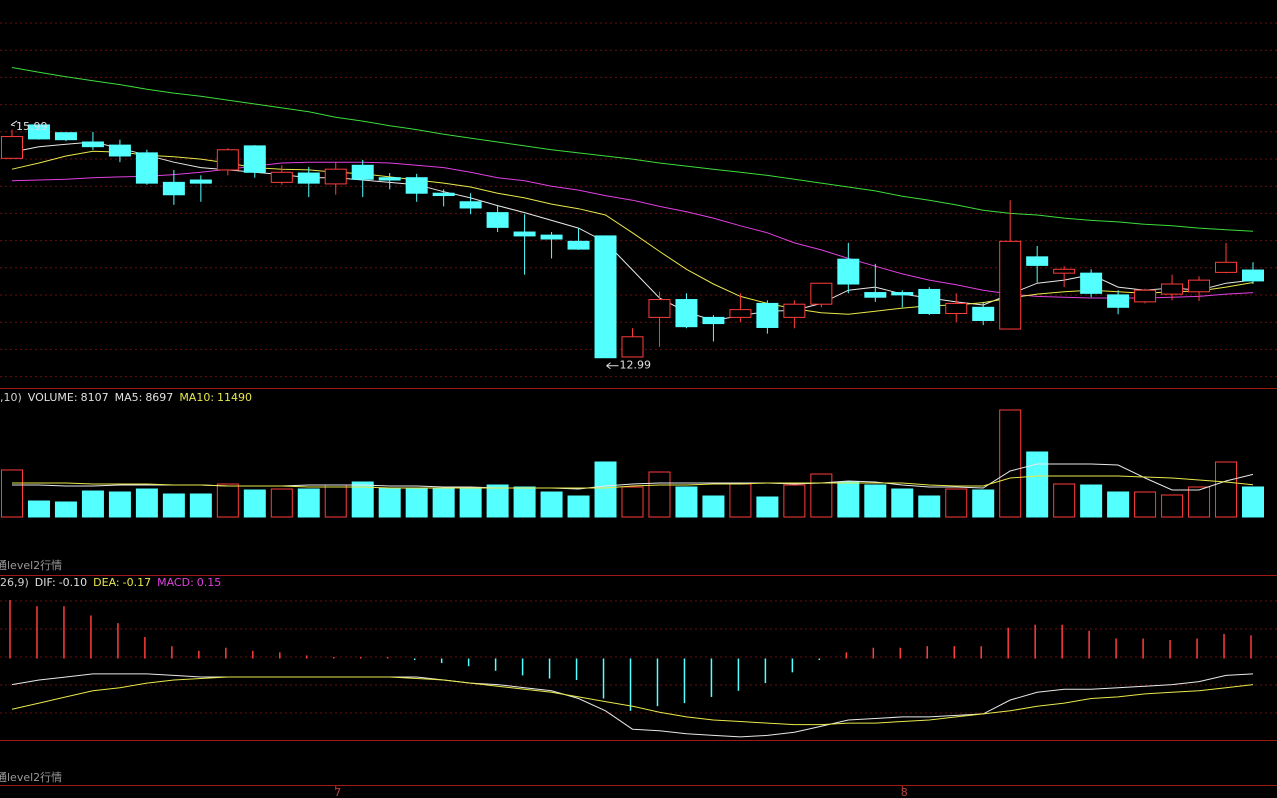 The width and height of the screenshot is (1277, 798). Describe the element at coordinates (129, 397) in the screenshot. I see `field-label: MA5:` at that location.